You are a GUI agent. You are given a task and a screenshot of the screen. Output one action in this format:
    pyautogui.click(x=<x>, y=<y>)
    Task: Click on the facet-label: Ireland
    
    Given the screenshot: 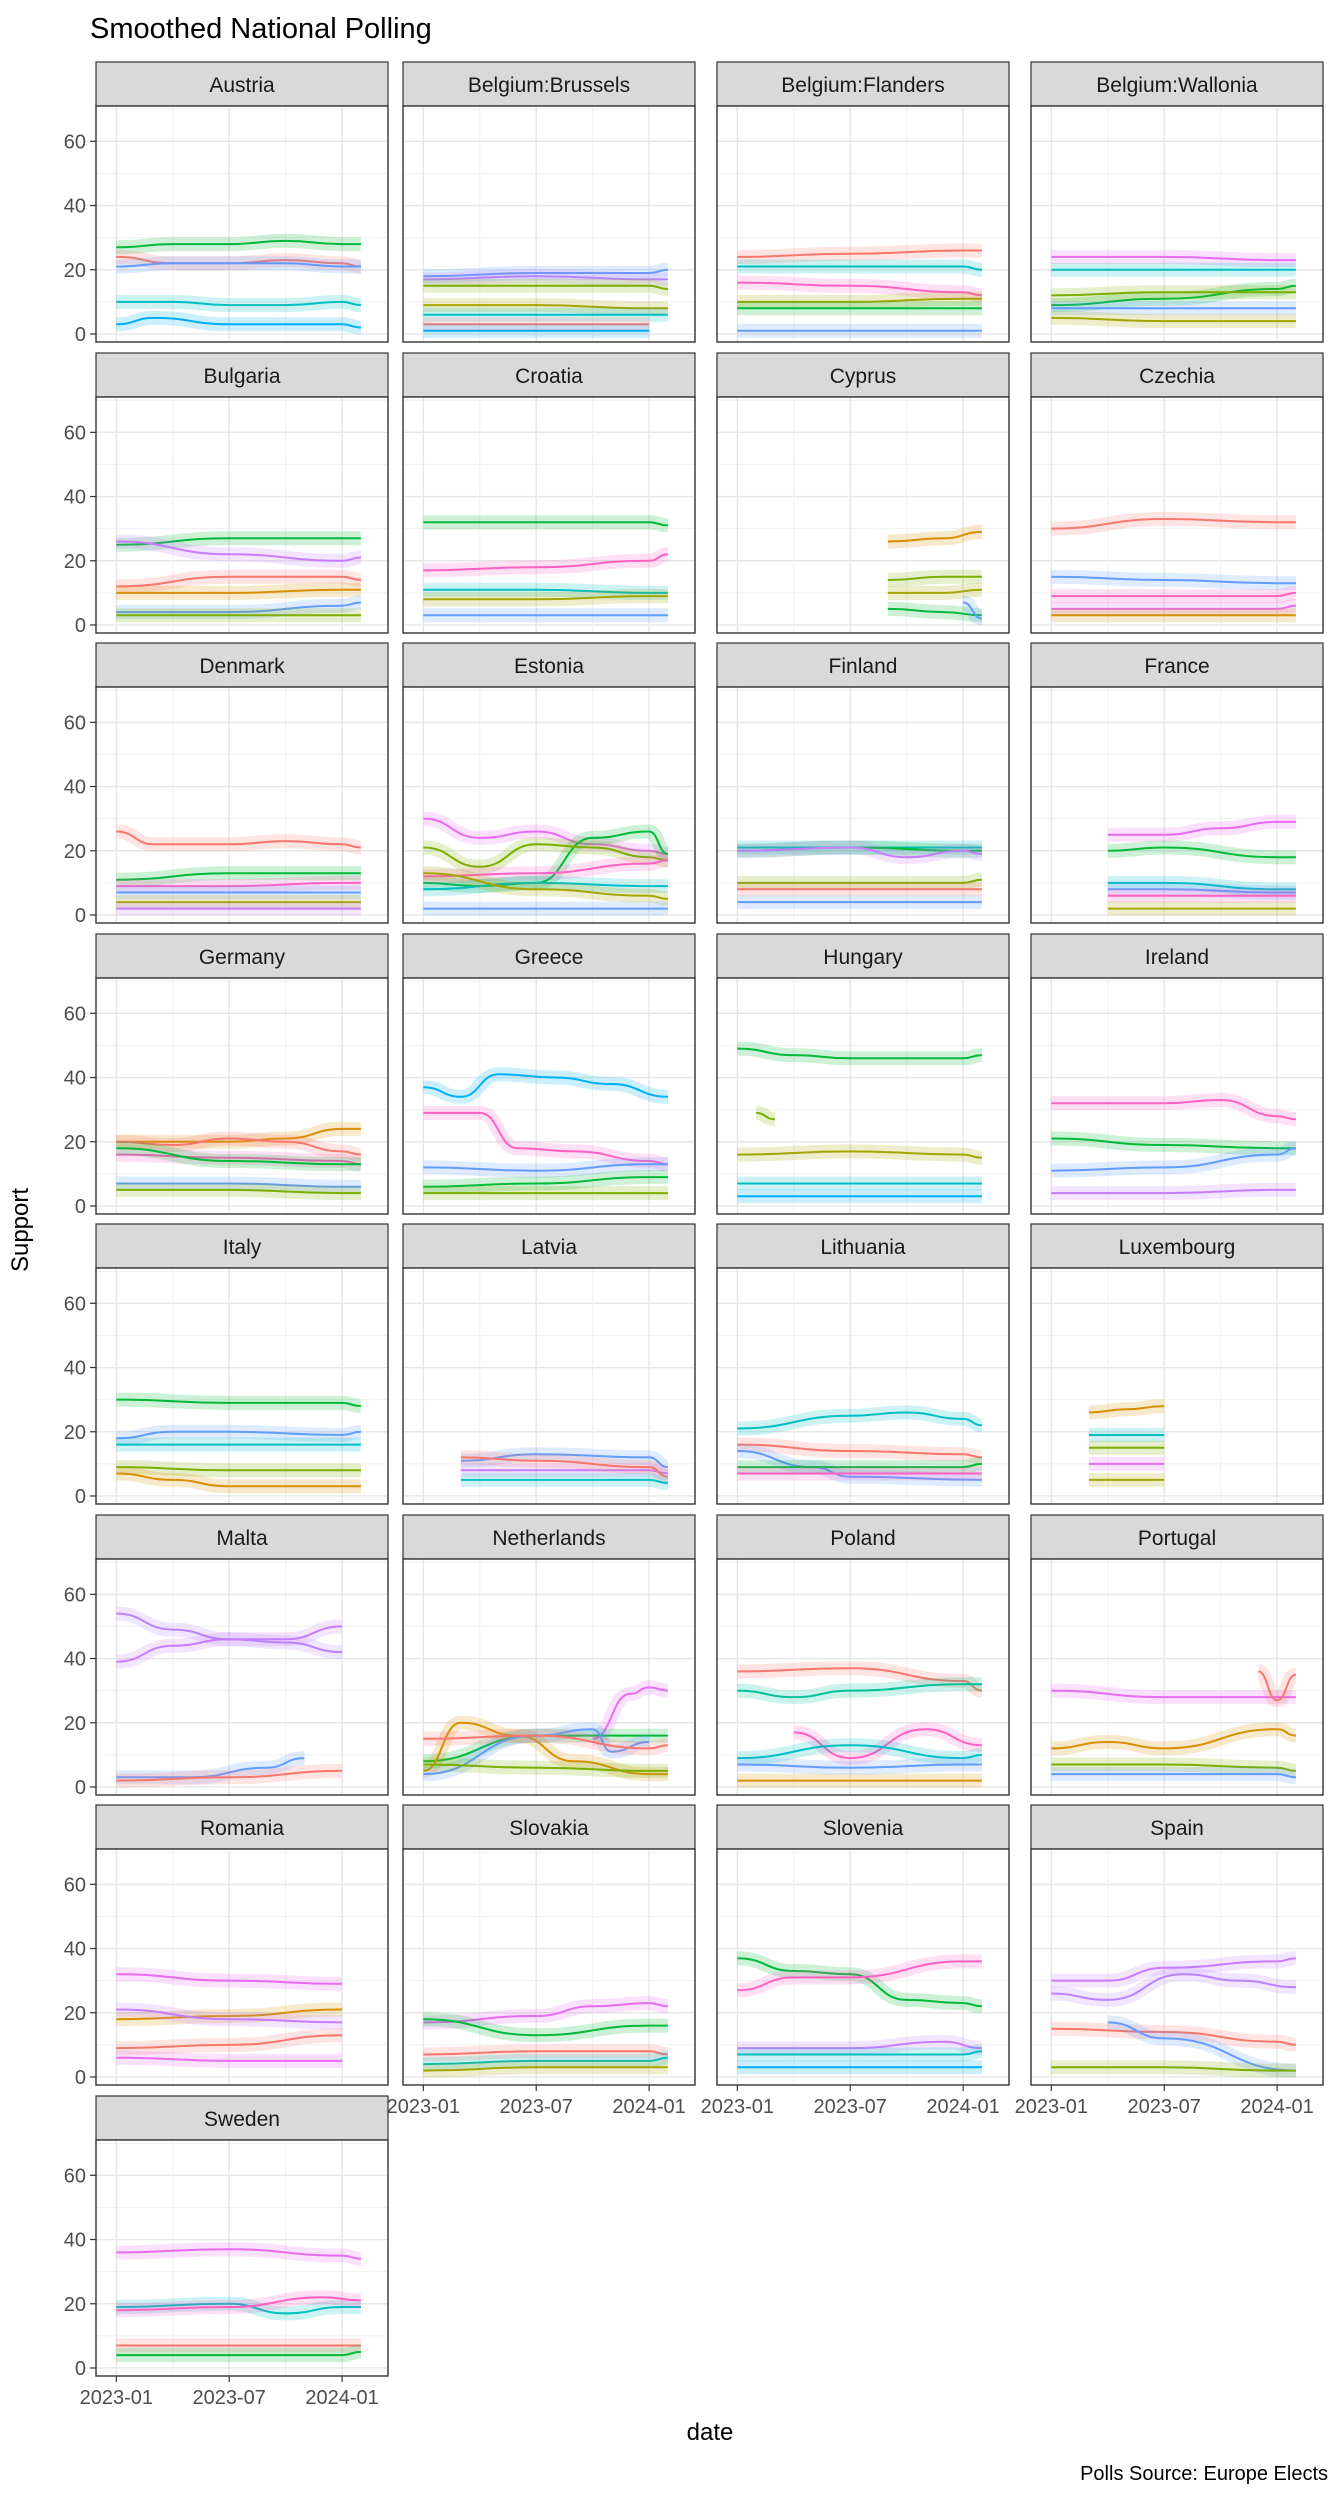 What is the action you would take?
    pyautogui.click(x=1177, y=957)
    